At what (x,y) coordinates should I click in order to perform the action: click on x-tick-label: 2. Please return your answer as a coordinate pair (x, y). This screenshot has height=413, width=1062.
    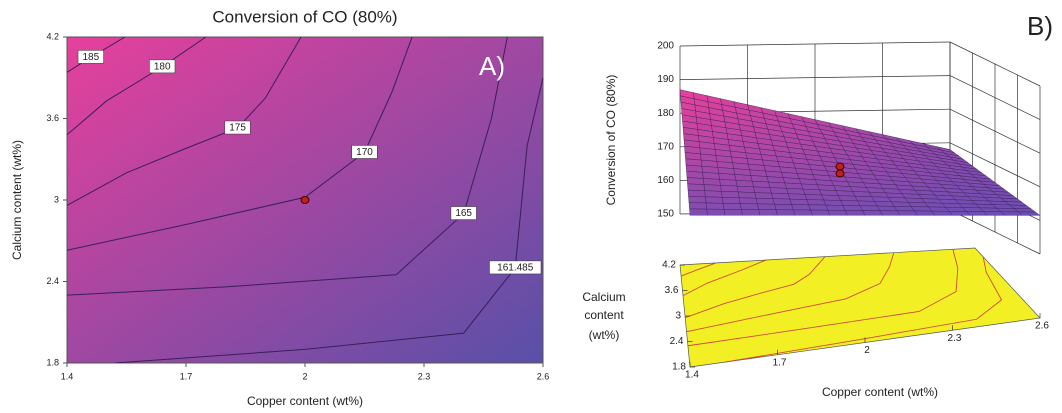
    Looking at the image, I should click on (867, 350).